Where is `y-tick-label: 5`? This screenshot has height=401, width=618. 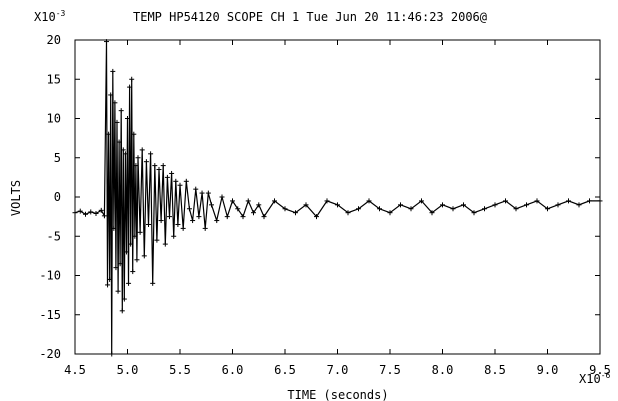 y-tick-label: 5 is located at coordinates (57, 158).